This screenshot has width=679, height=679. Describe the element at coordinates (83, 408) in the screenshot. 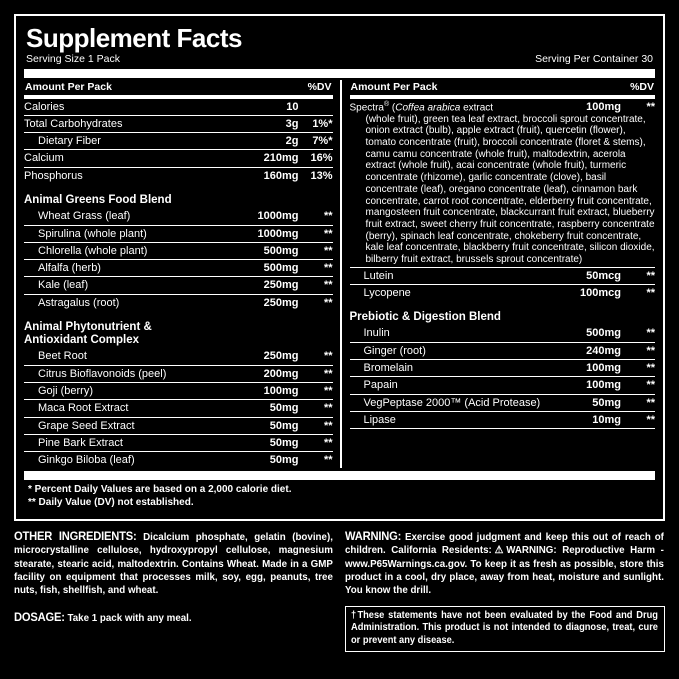

I see `ingredient-name: Maca Root Extract` at that location.